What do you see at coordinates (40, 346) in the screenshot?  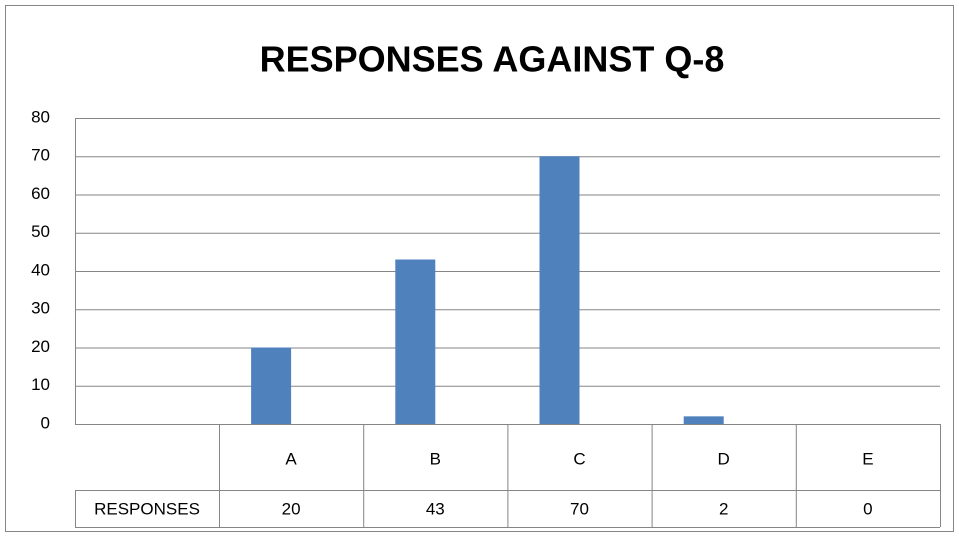 I see `y-tick-label: 20` at bounding box center [40, 346].